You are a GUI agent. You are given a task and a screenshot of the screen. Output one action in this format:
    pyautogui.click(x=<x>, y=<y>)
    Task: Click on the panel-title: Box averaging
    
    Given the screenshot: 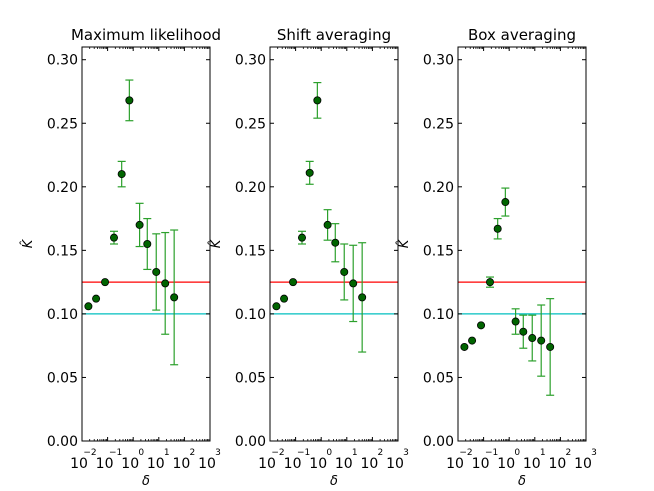 What is the action you would take?
    pyautogui.click(x=522, y=35)
    